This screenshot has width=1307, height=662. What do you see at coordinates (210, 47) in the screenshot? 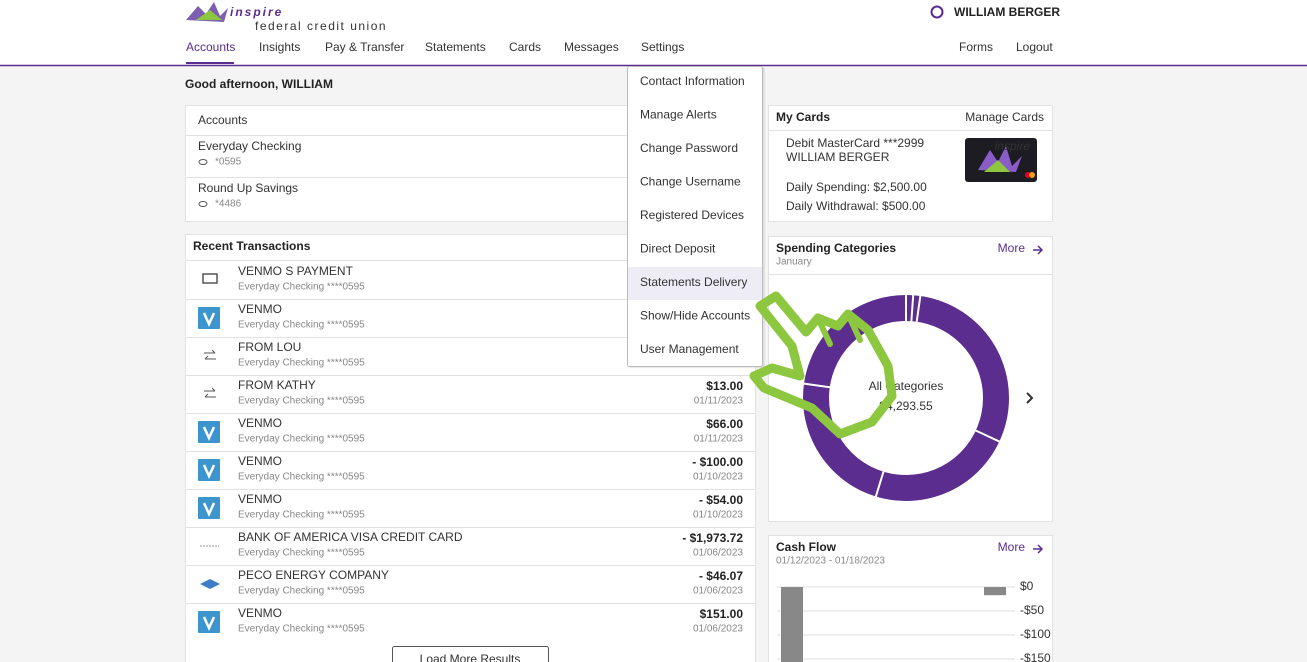
I see `nav-link: Accounts` at bounding box center [210, 47].